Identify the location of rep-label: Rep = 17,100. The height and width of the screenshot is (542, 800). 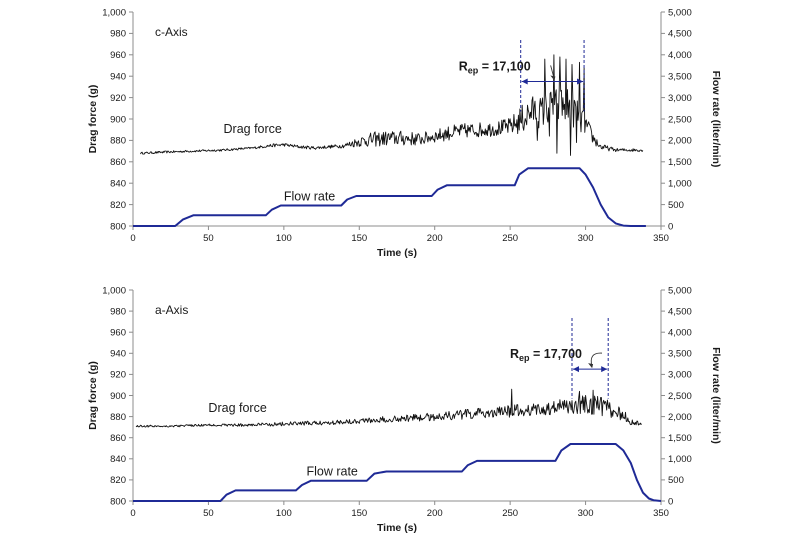
(495, 68).